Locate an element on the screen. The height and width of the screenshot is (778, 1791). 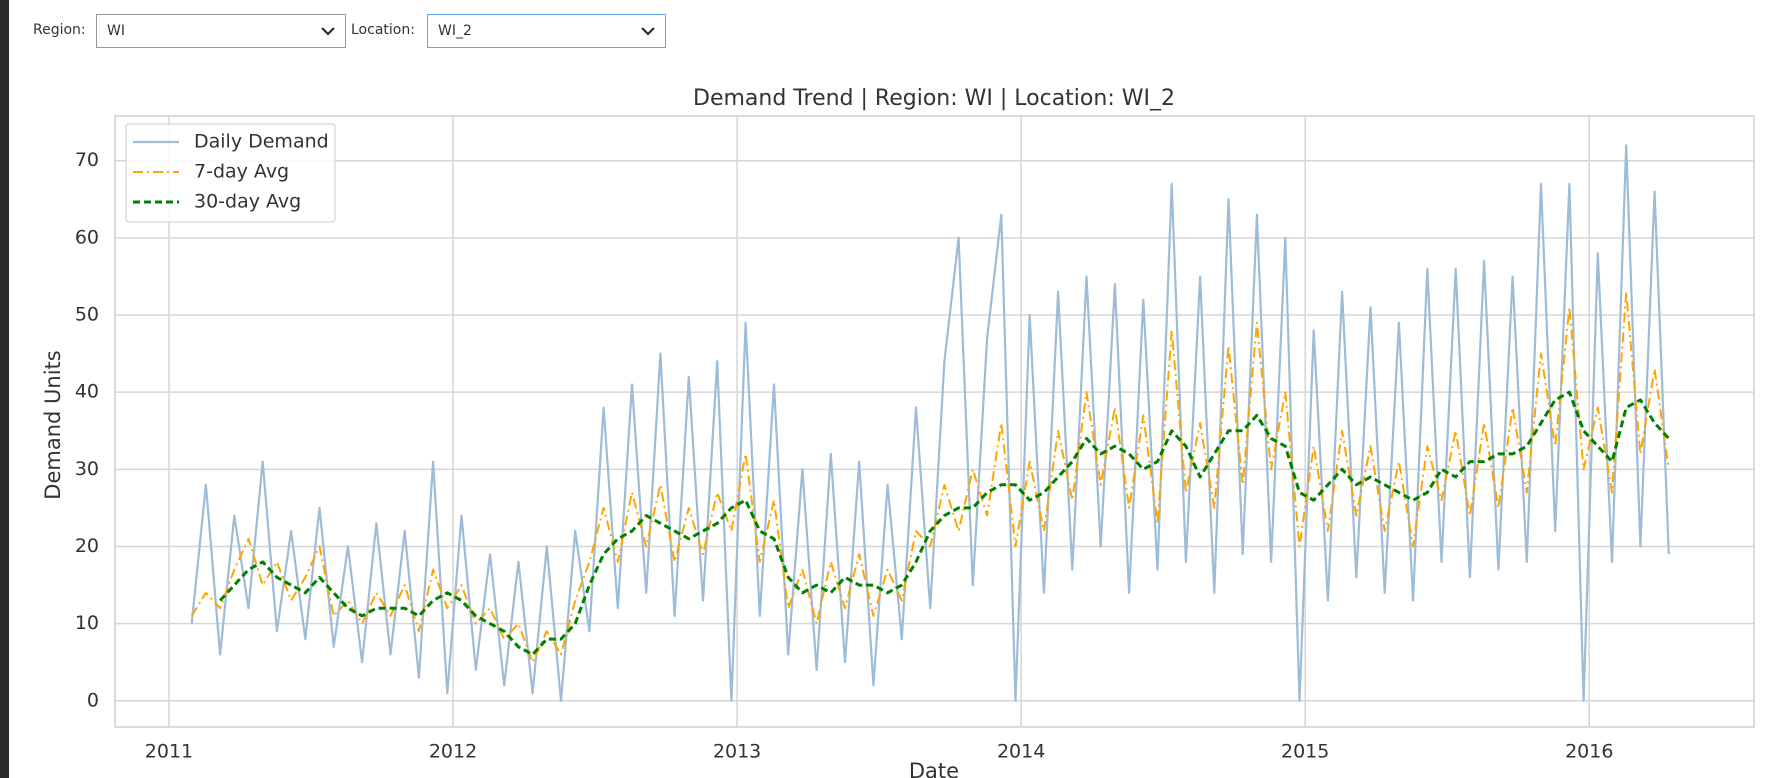
region-value: WI is located at coordinates (116, 31).